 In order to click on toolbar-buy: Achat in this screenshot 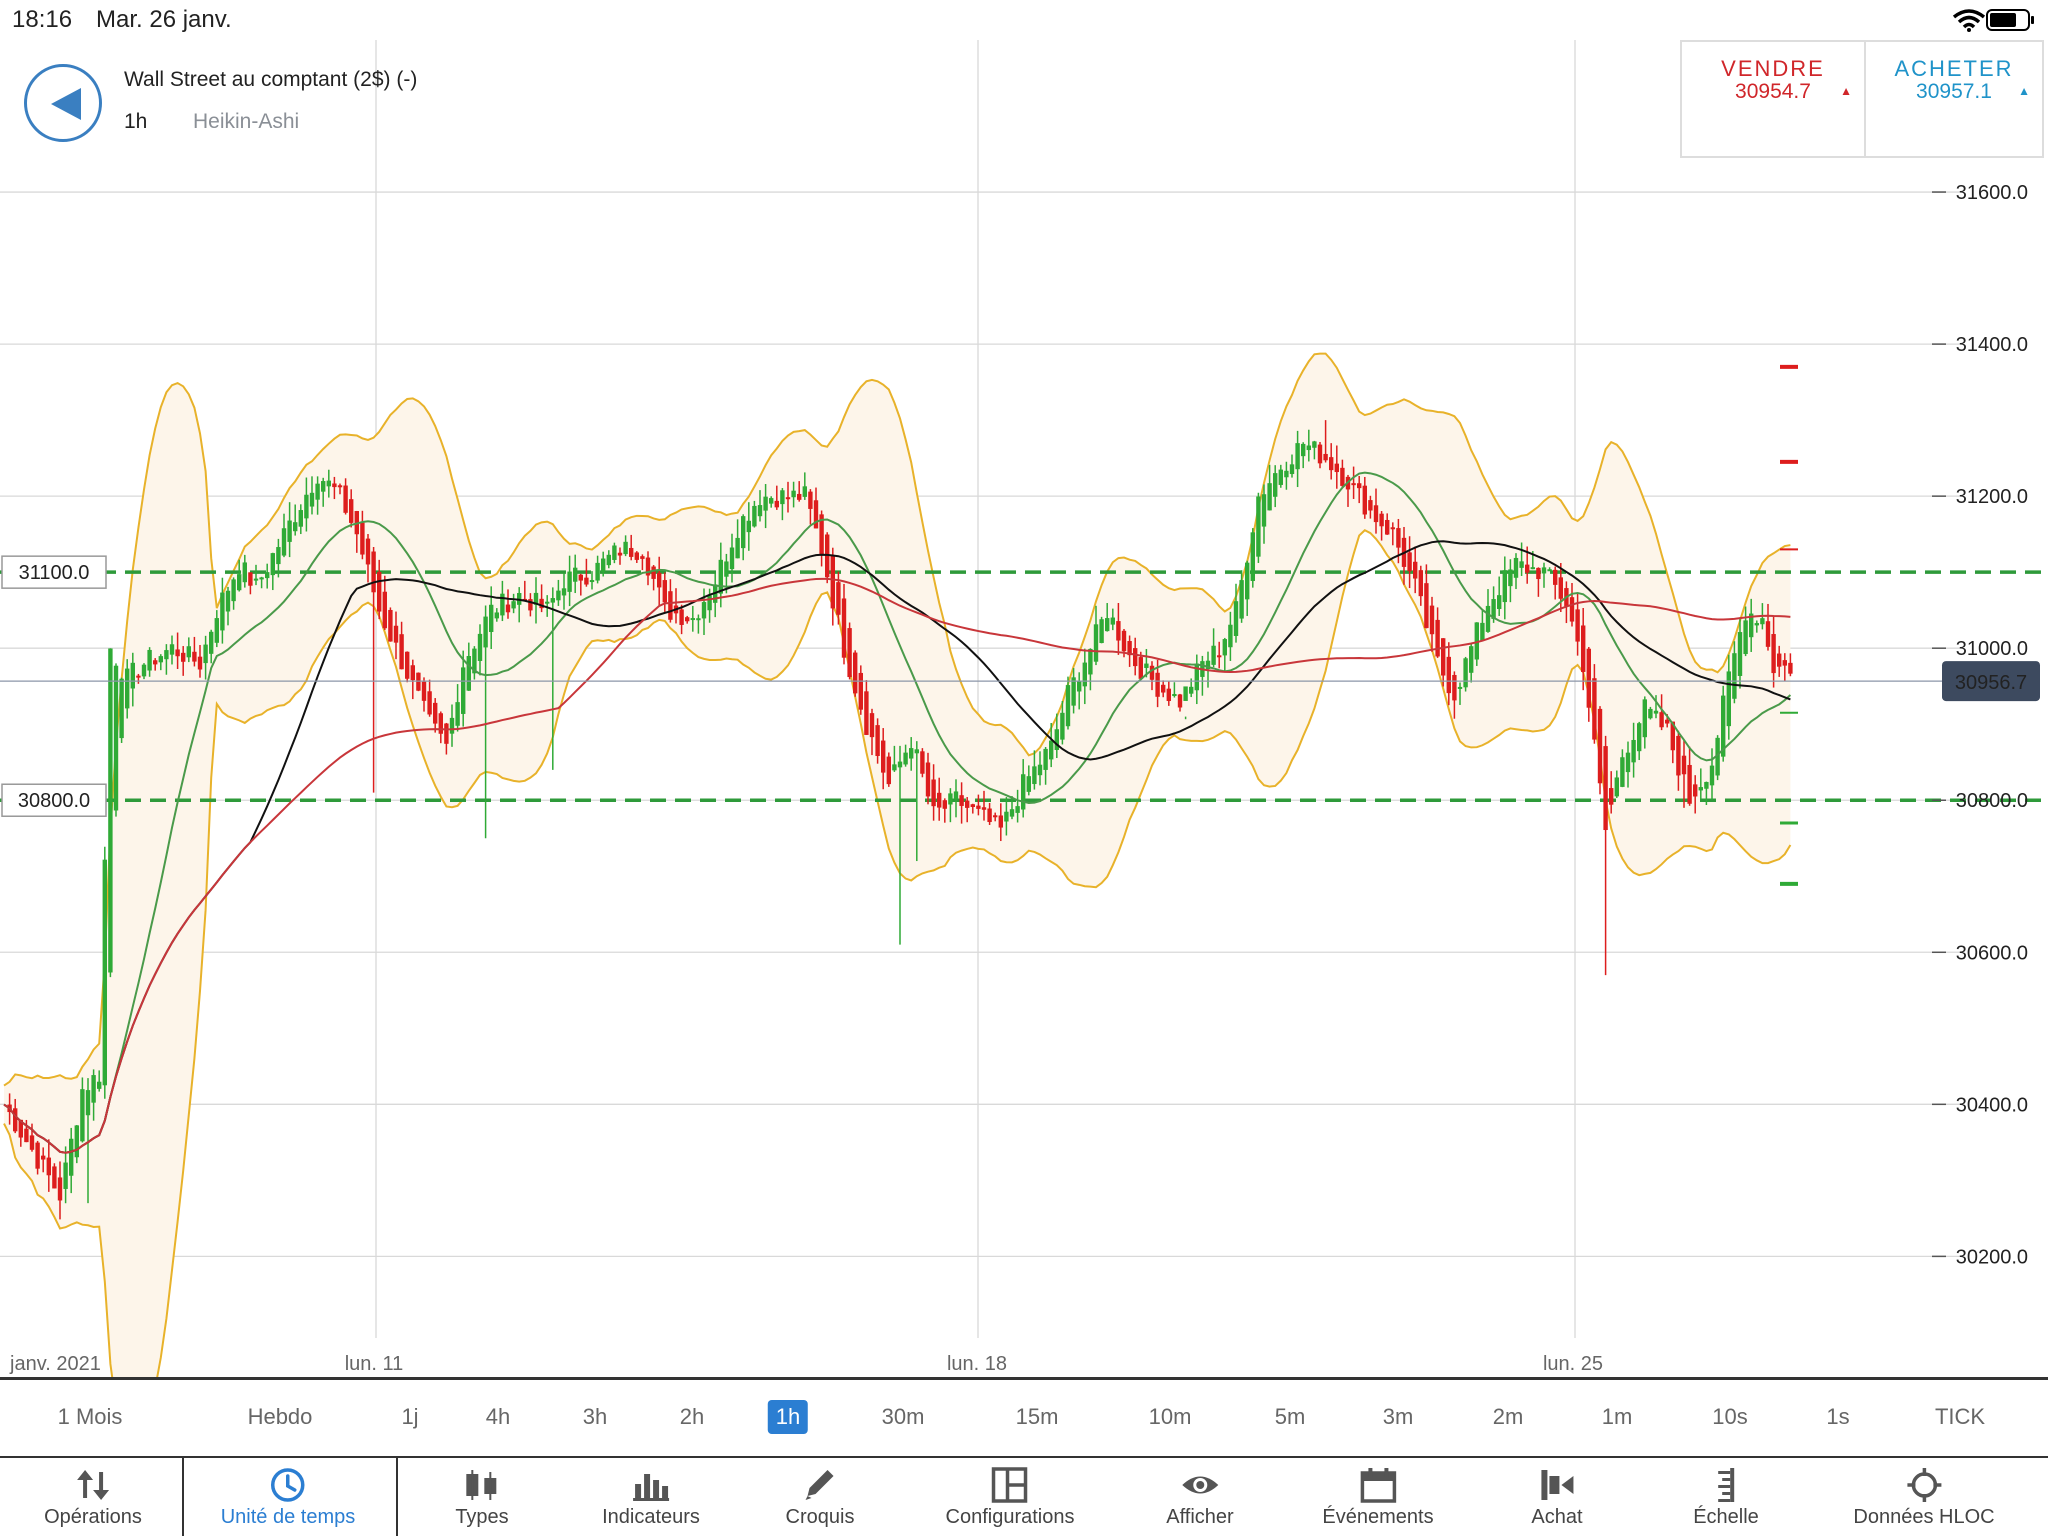, I will do `click(1557, 1498)`.